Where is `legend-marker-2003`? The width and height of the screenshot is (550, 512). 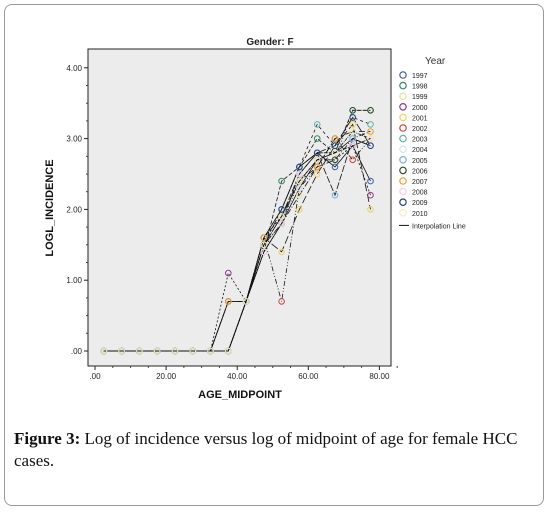
legend-marker-2003 is located at coordinates (403, 138).